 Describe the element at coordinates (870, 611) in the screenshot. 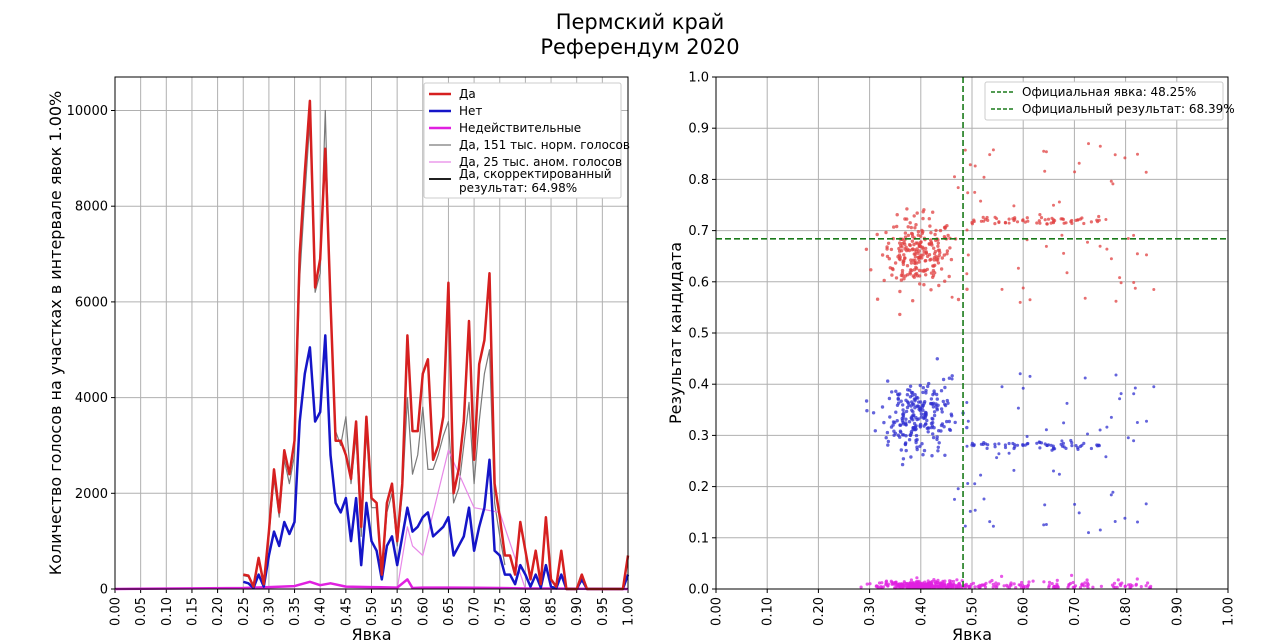

I see `x-tick-label: 0.30` at that location.